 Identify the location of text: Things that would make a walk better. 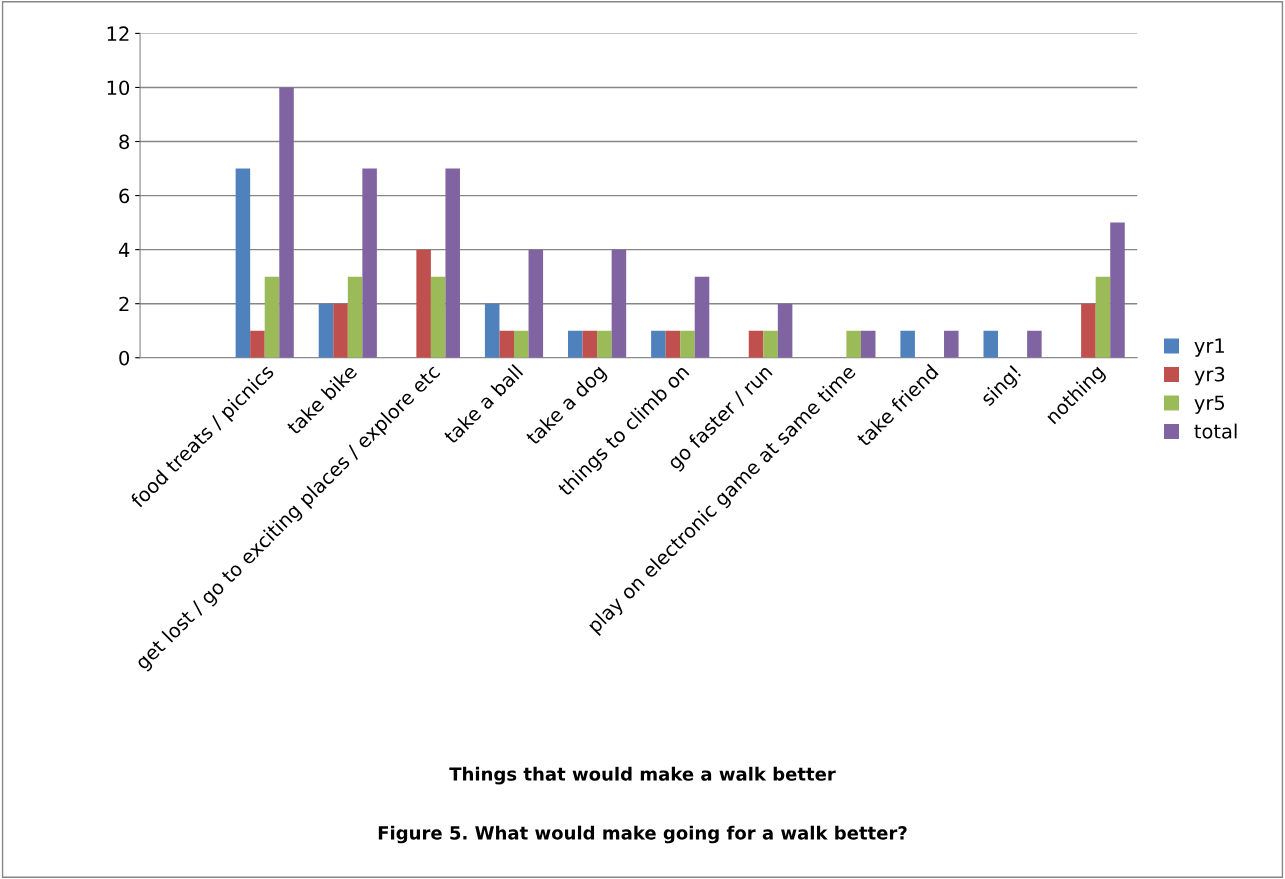
(642, 775).